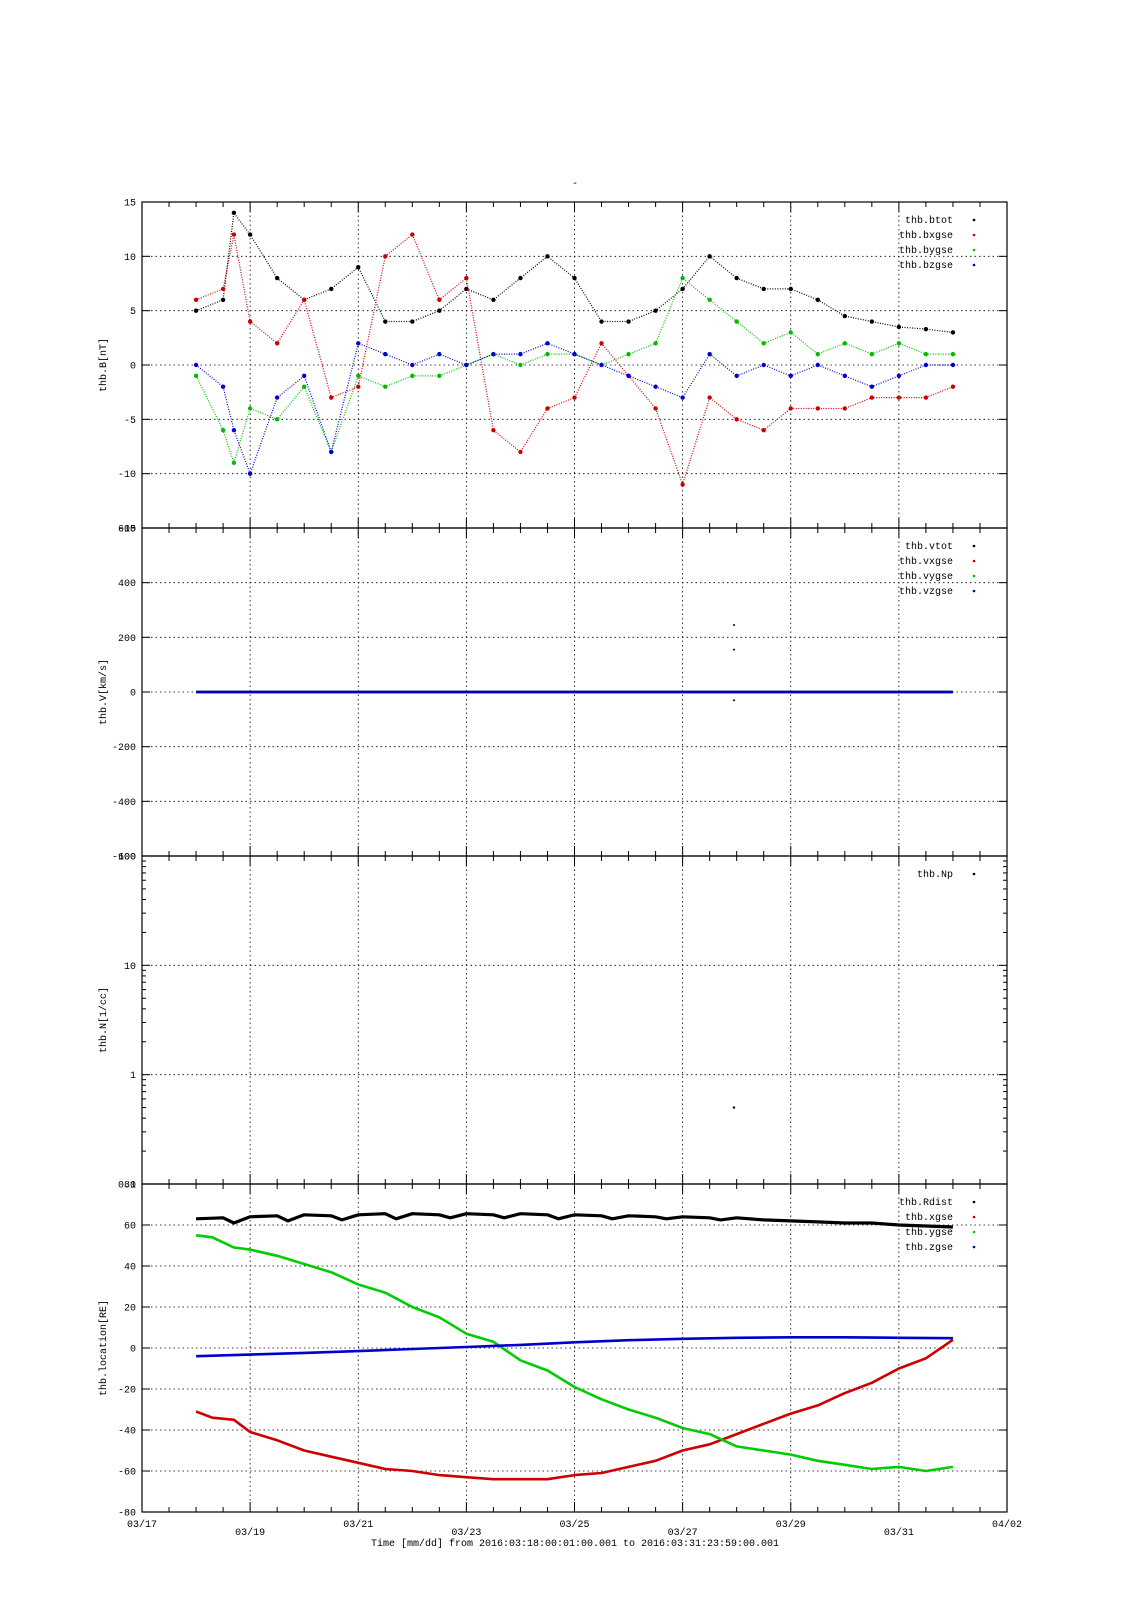 The width and height of the screenshot is (1131, 1600). I want to click on ytick-label: 5, so click(133, 312).